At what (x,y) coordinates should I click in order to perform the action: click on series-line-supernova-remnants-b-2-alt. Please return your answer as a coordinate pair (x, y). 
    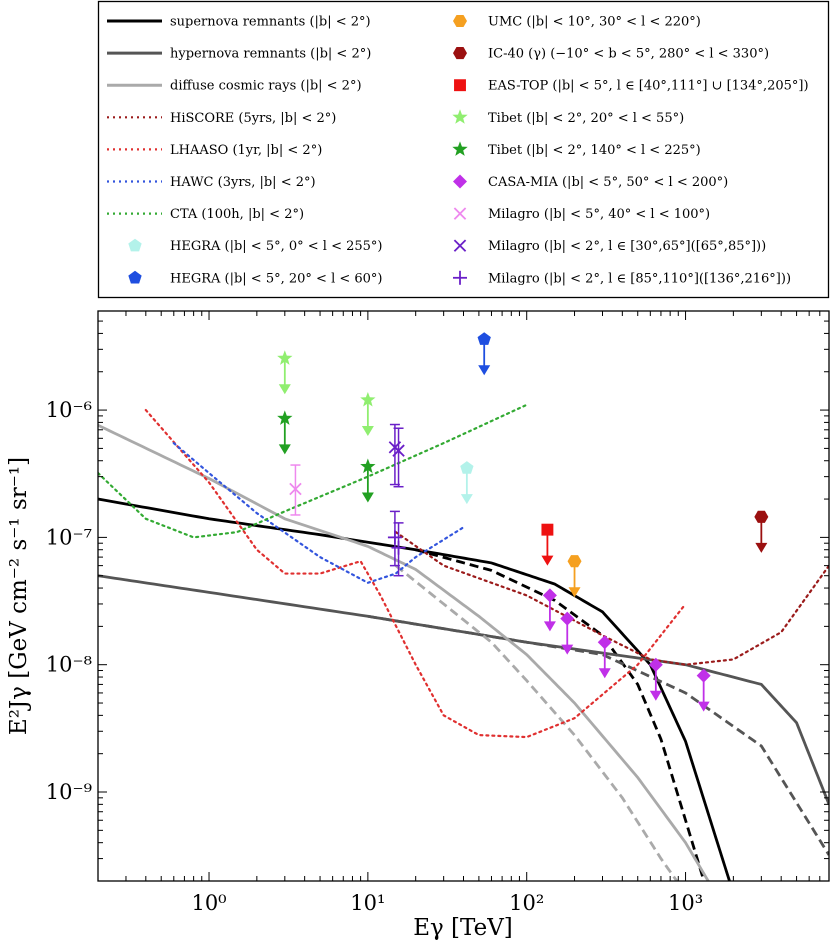
    Looking at the image, I should click on (560, 714).